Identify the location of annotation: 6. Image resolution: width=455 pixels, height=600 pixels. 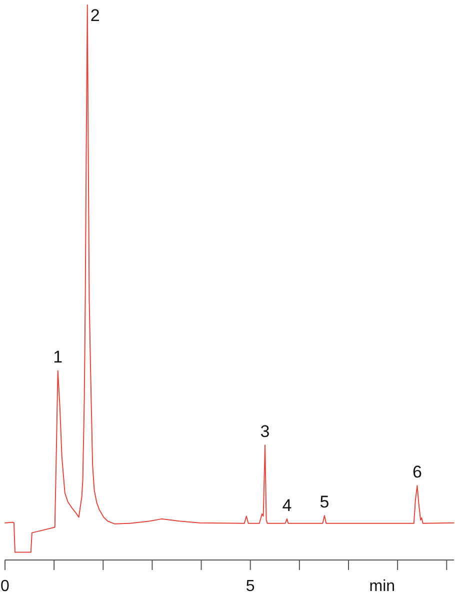
(417, 472).